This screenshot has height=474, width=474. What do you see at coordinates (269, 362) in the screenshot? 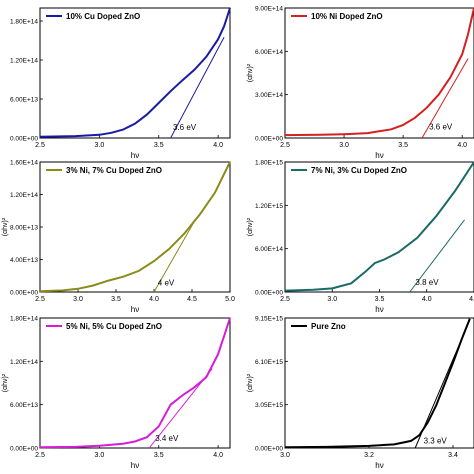
I see `y-tick-label: 6.10E+15` at bounding box center [269, 362].